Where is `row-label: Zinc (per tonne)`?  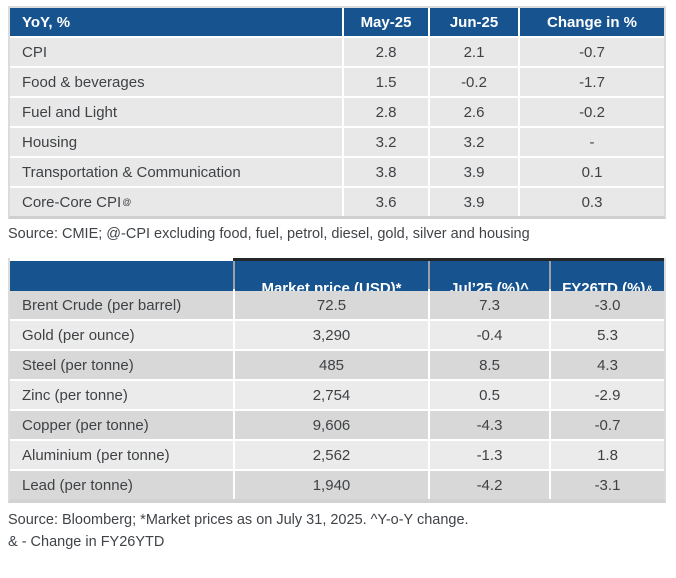
row-label: Zinc (per tonne) is located at coordinates (121, 395).